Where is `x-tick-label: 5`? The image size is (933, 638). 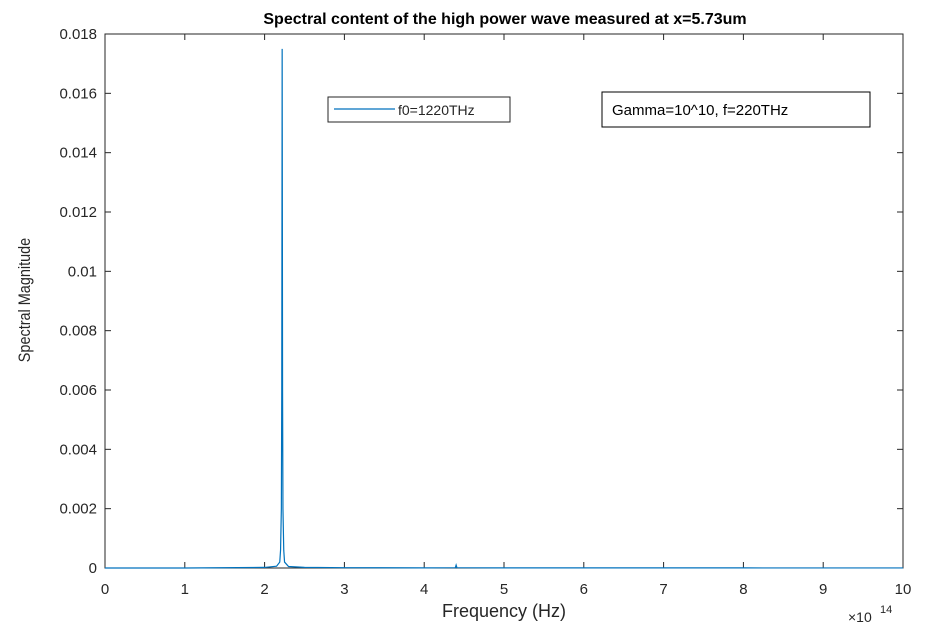 x-tick-label: 5 is located at coordinates (504, 589).